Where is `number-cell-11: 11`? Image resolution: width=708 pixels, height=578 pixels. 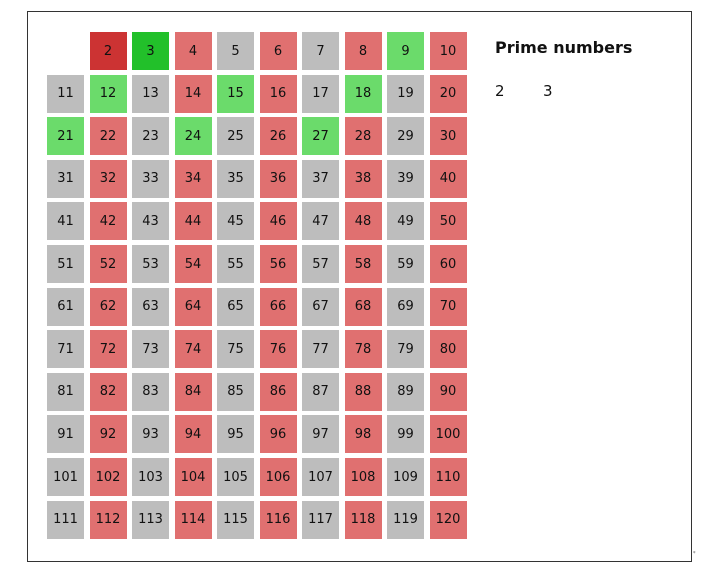 number-cell-11: 11 is located at coordinates (65, 93).